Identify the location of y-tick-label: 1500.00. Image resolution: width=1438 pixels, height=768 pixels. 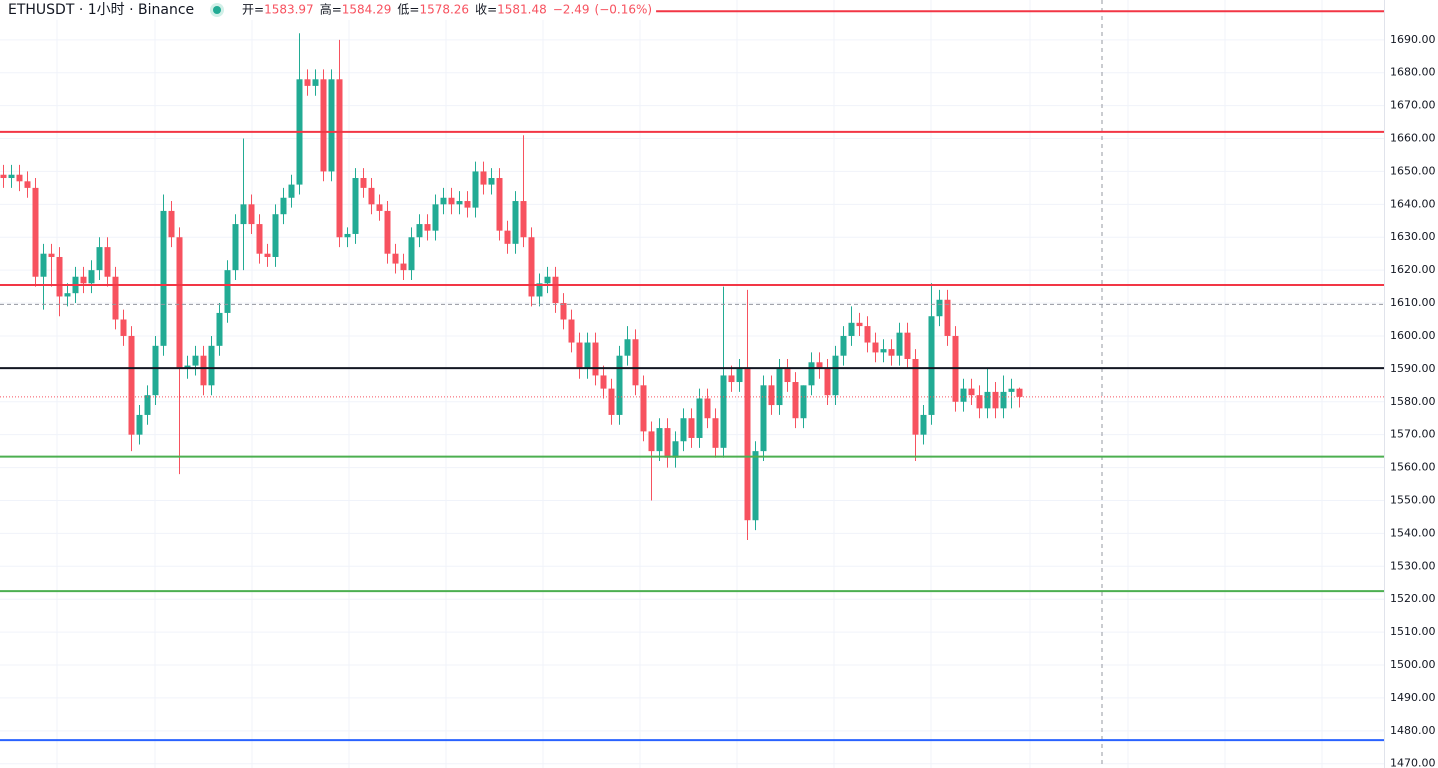
(1413, 664).